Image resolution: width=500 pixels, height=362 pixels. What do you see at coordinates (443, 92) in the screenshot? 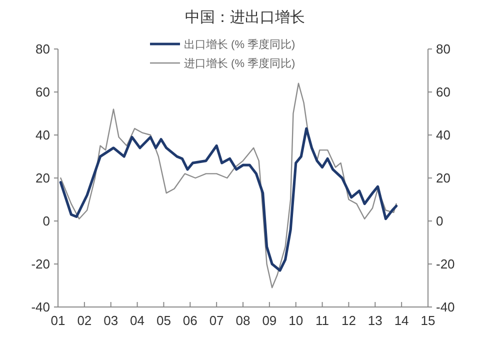
I see `y2-tick-label: 60` at bounding box center [443, 92].